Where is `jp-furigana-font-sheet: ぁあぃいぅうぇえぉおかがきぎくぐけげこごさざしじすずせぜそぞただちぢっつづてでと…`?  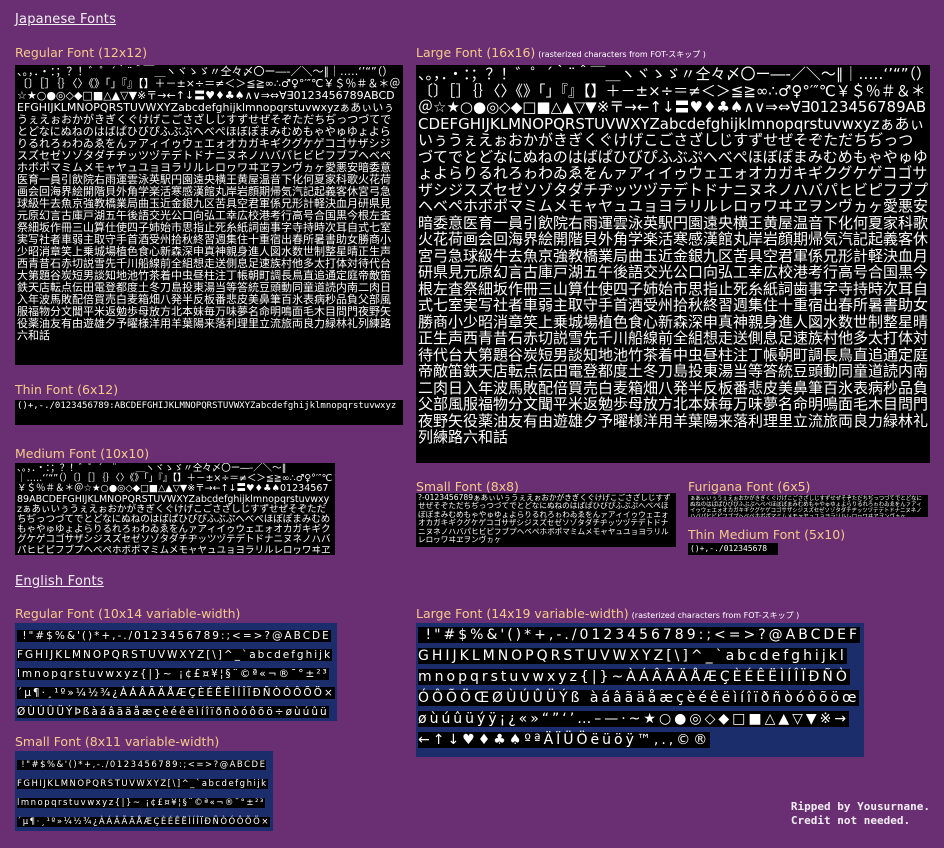
jp-furigana-font-sheet: ぁあぃいぅうぇえぉおかがきぎくぐけげこごさざしじすずせぜそぞただちぢっつづてでと… is located at coordinates (808, 506).